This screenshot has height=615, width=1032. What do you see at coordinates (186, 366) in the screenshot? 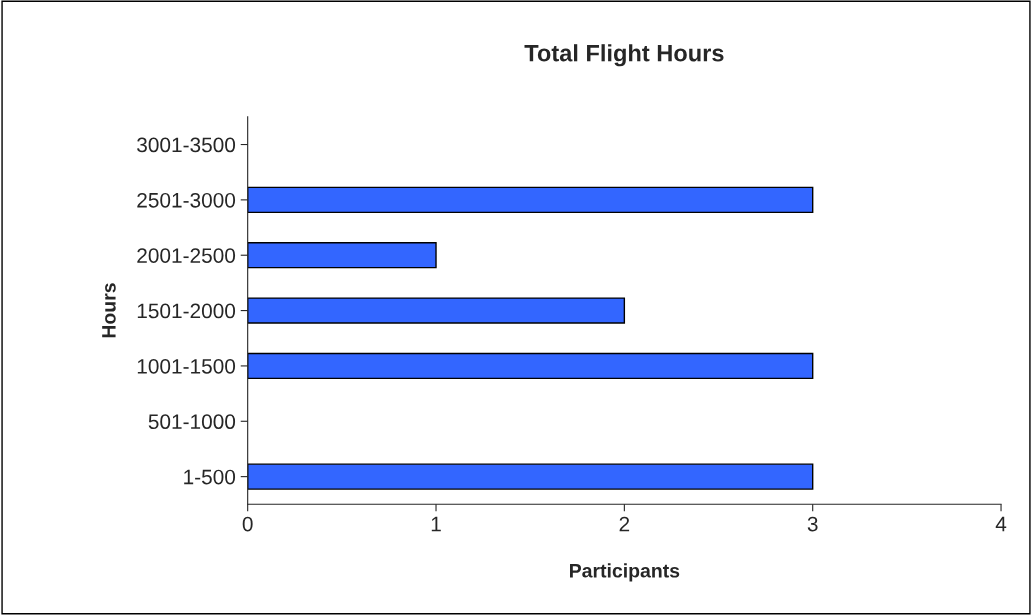
I see `y-tick-label: 1001-1500` at bounding box center [186, 366].